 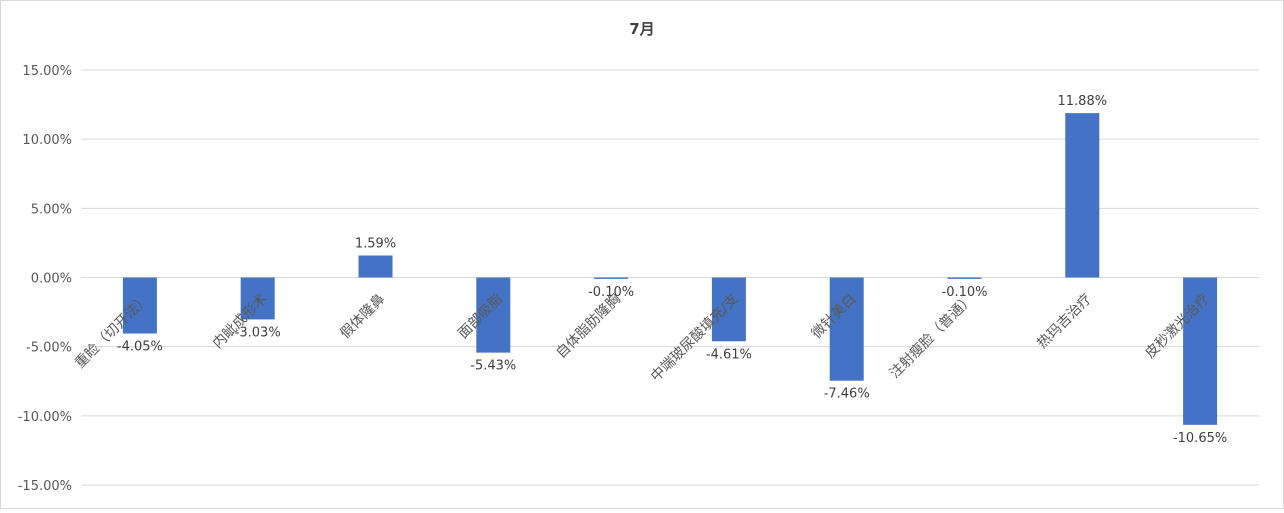 What do you see at coordinates (140, 347) in the screenshot?
I see `data-label: -4.05%` at bounding box center [140, 347].